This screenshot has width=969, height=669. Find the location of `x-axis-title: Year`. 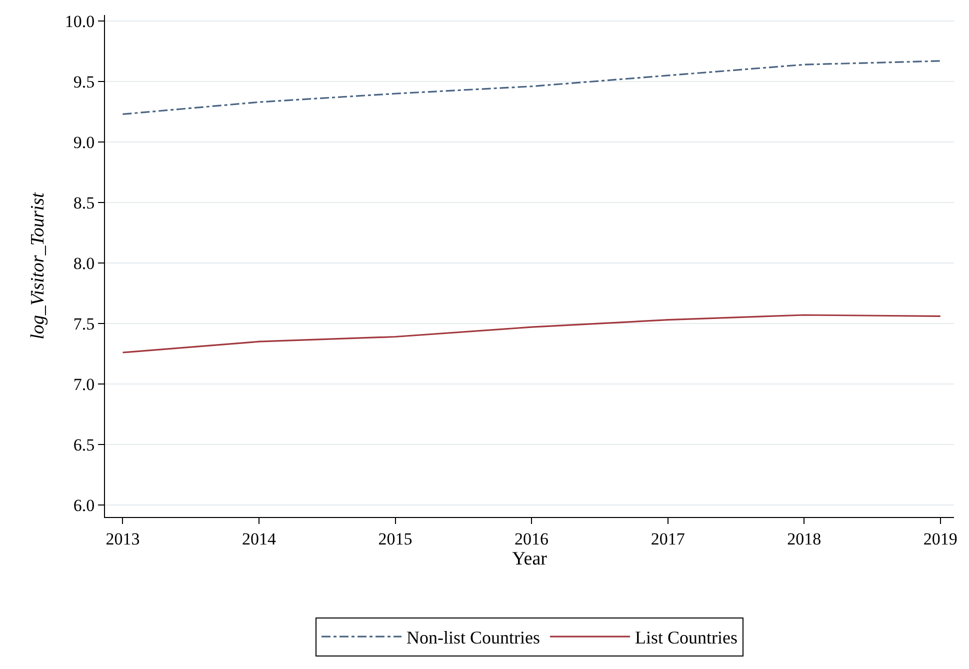

x-axis-title: Year is located at coordinates (530, 559).